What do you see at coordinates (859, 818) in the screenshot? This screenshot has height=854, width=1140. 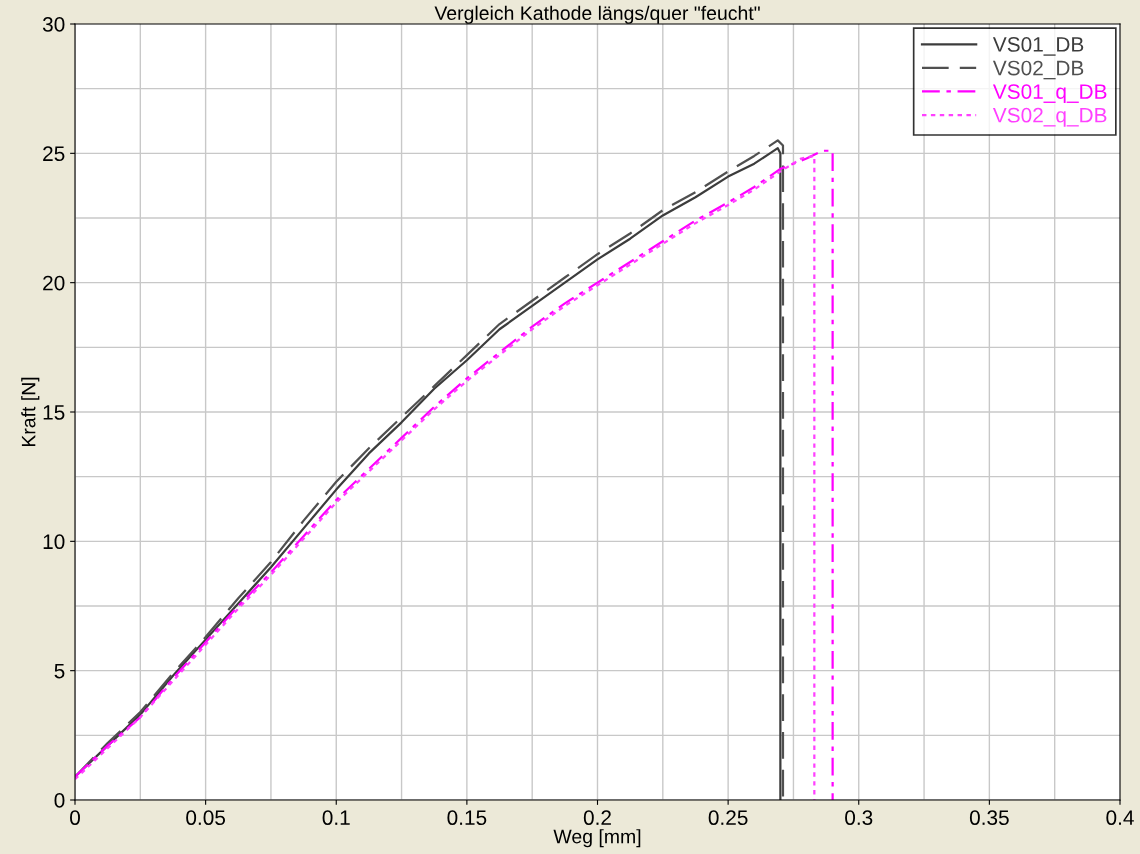 I see `x-tick-label: 0.3` at bounding box center [859, 818].